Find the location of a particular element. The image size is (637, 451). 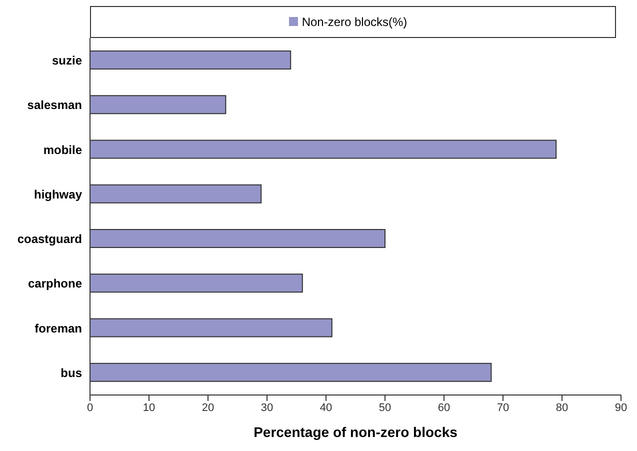

y-tick-label: coastguard is located at coordinates (49, 239).